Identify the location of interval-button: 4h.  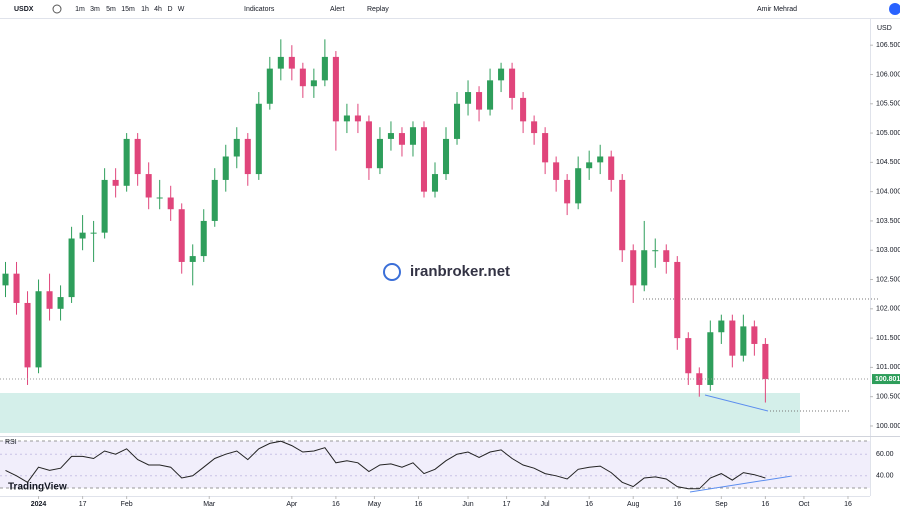
(158, 9).